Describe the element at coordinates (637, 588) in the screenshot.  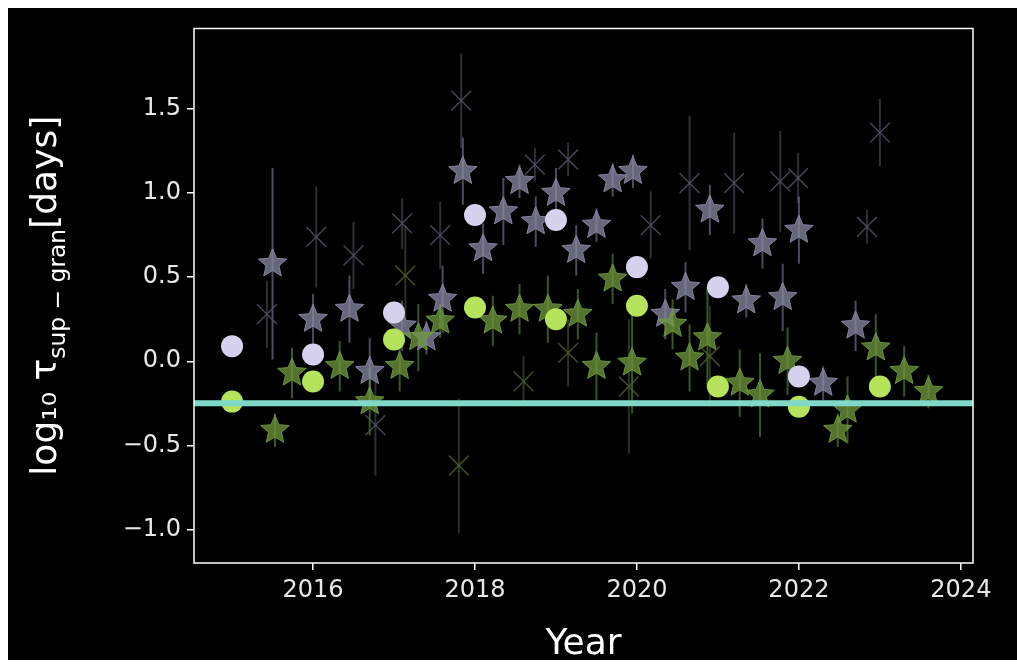
I see `x-tick-label: 2020` at that location.